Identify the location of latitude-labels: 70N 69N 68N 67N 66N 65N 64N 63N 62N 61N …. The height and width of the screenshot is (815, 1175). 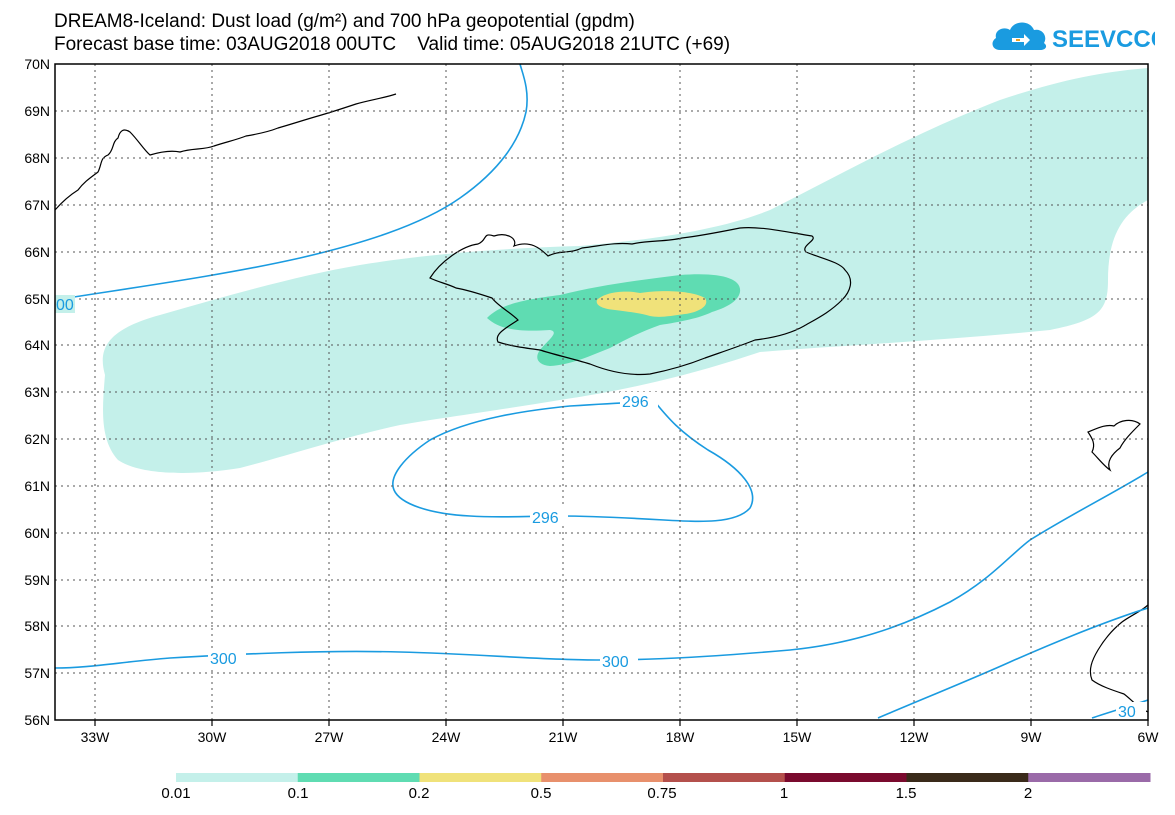
(37, 392).